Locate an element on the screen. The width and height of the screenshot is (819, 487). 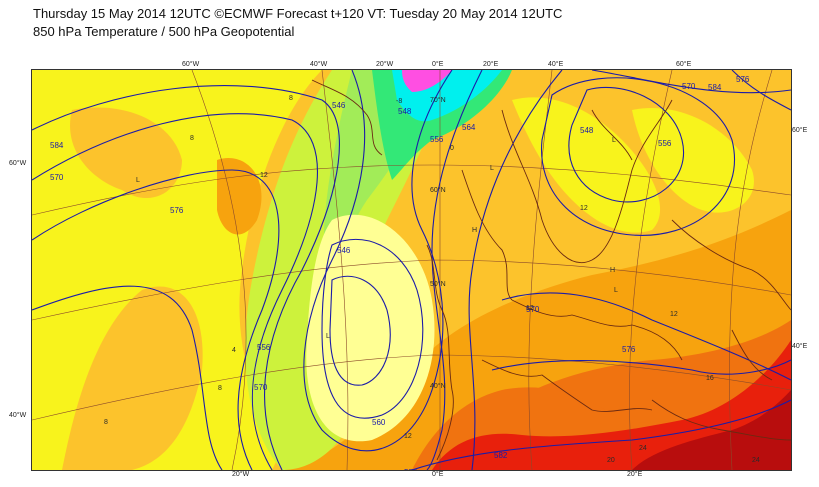
top-lon-label: 0°E is located at coordinates (438, 64).